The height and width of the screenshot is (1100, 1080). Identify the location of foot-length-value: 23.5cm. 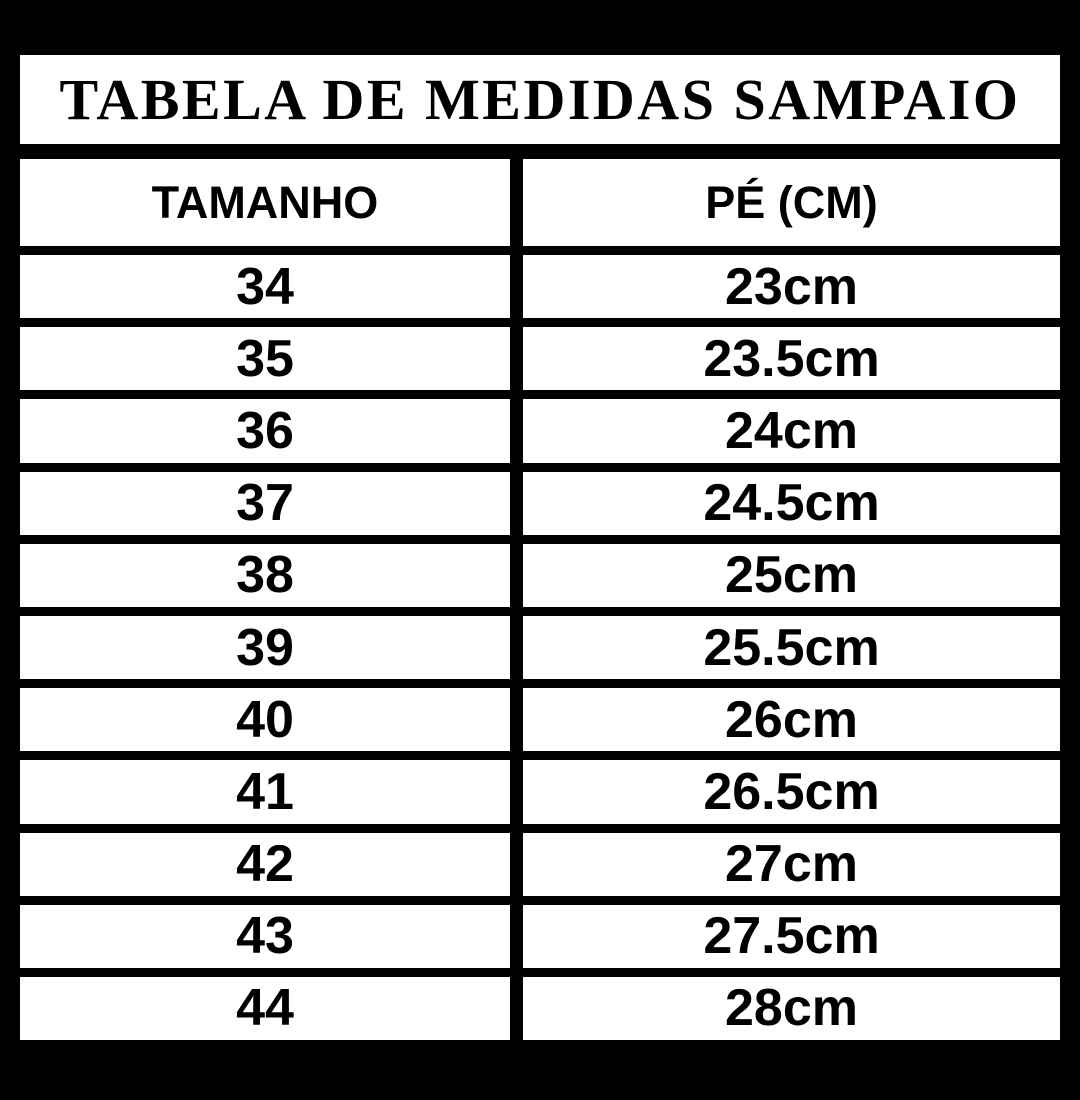
(791, 358).